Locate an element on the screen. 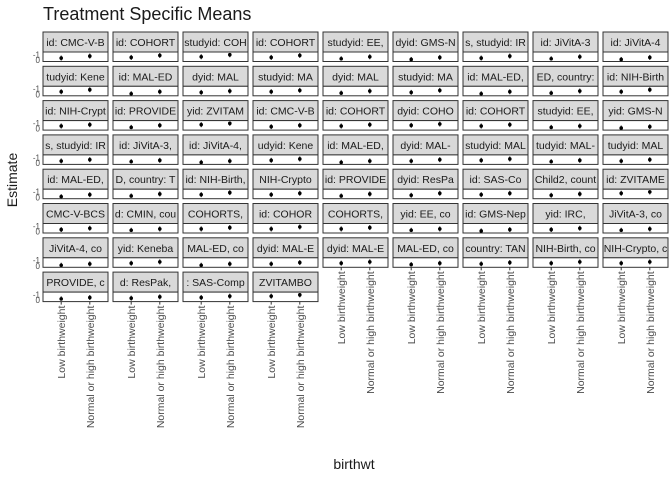 The width and height of the screenshot is (672, 480). facet-strip-label: tudyid: Kene is located at coordinates (75, 77).